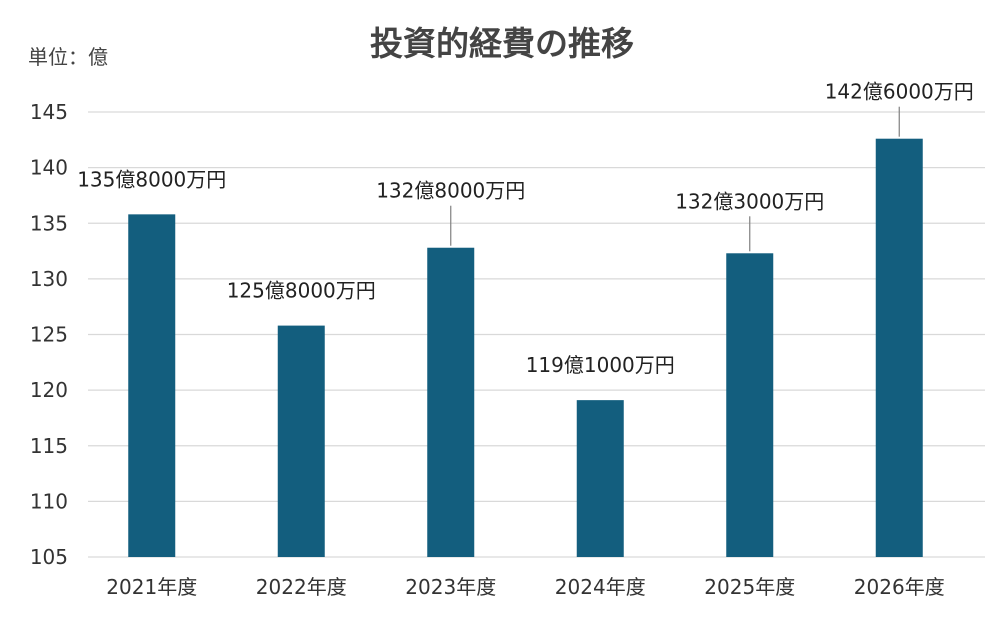  I want to click on y-tick-label: 115, so click(49, 446).